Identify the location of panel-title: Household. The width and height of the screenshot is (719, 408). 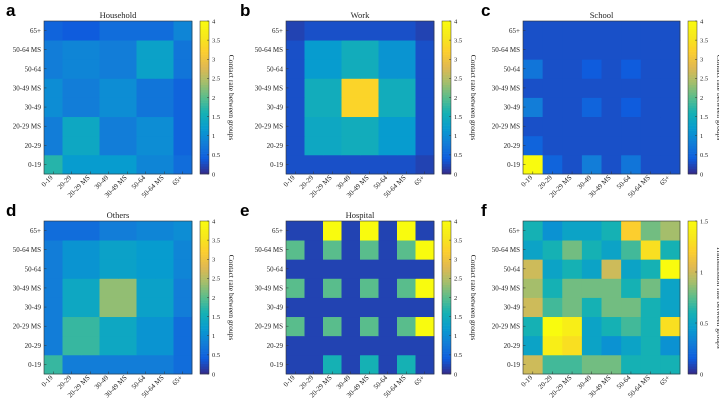
(119, 15).